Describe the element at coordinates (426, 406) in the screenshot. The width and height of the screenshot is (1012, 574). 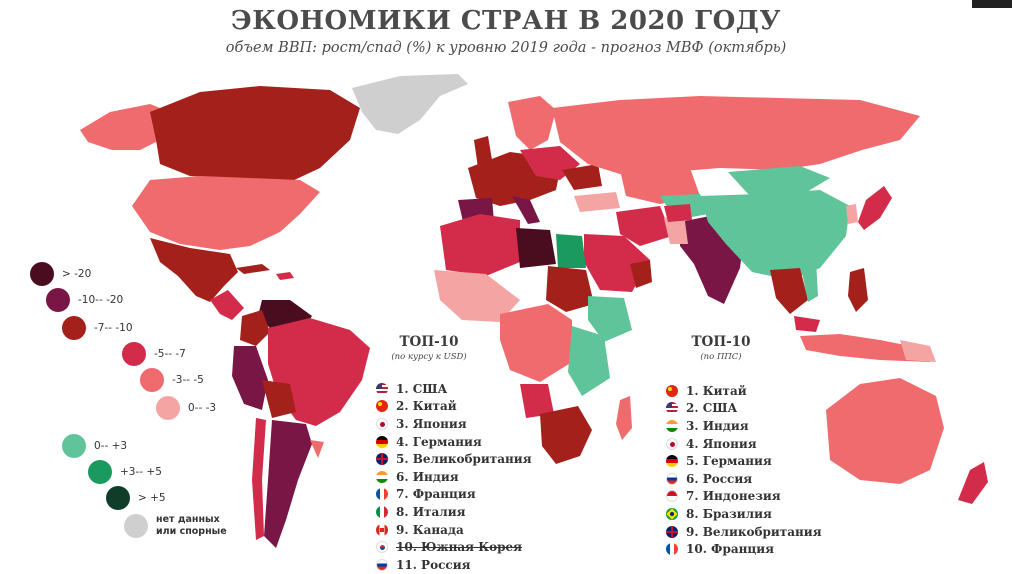
I see `rank-label: 2. Китай` at that location.